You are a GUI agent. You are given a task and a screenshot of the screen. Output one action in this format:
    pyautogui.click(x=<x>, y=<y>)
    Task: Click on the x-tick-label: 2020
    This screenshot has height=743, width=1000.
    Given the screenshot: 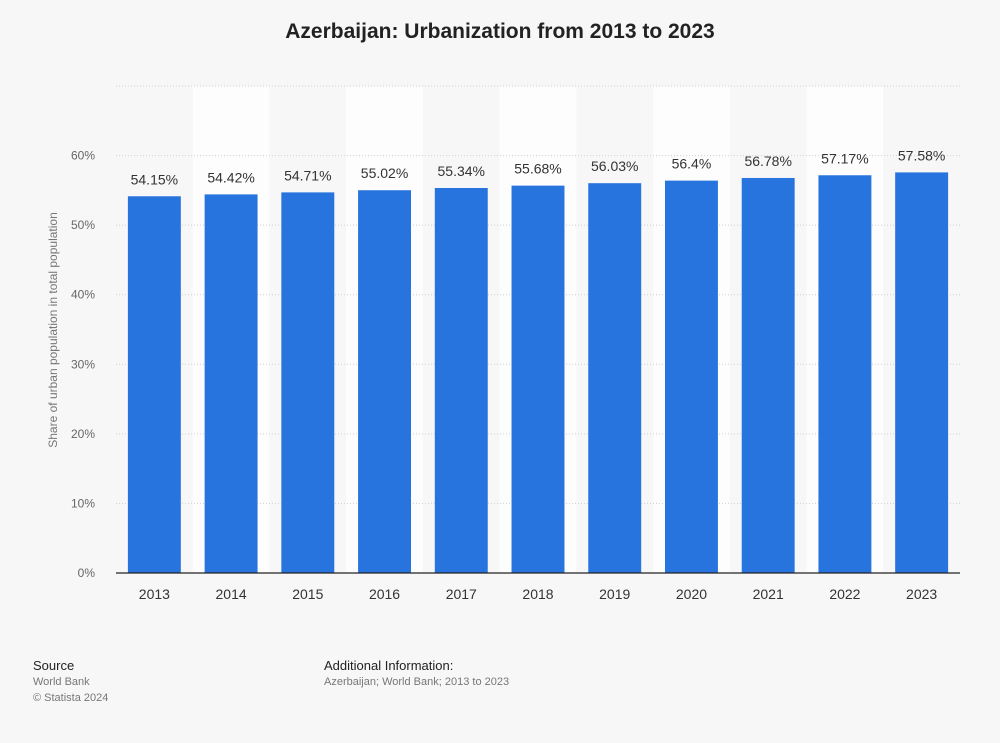 What is the action you would take?
    pyautogui.click(x=691, y=594)
    